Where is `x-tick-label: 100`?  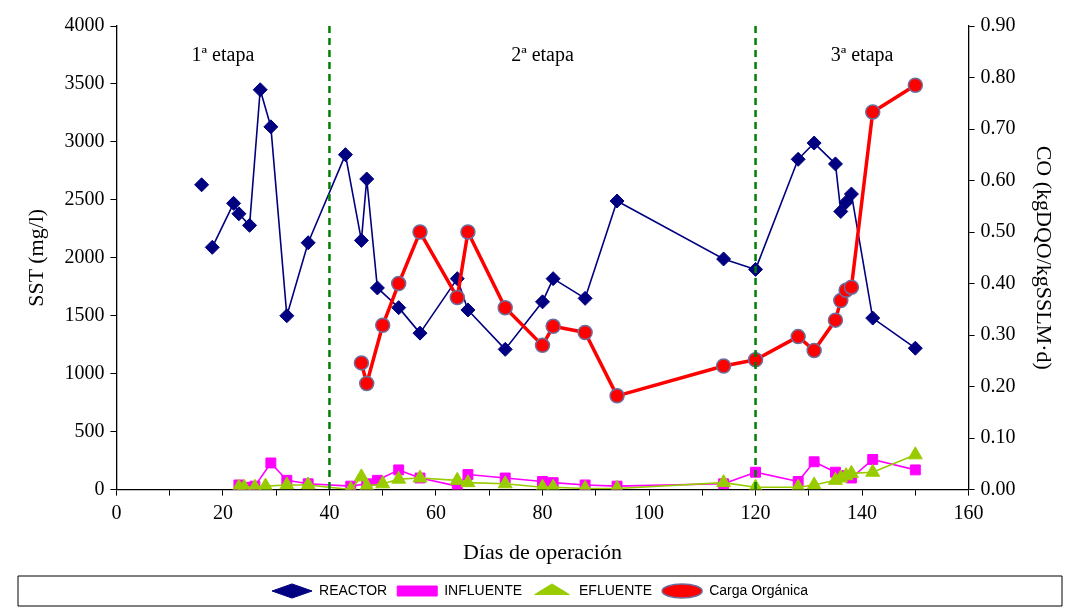
x-tick-label: 100 is located at coordinates (649, 511).